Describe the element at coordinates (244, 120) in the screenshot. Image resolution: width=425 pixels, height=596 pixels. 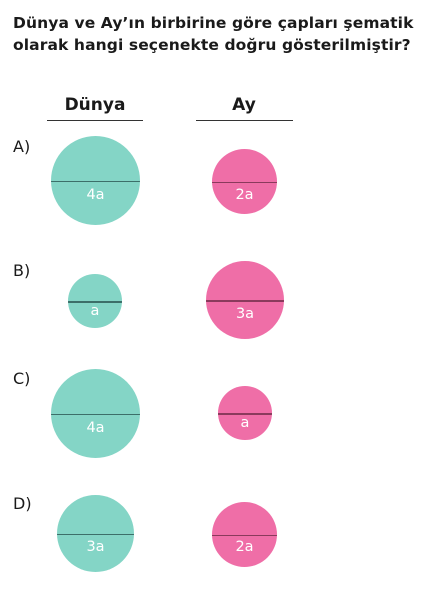
I see `column-underline-moon` at that location.